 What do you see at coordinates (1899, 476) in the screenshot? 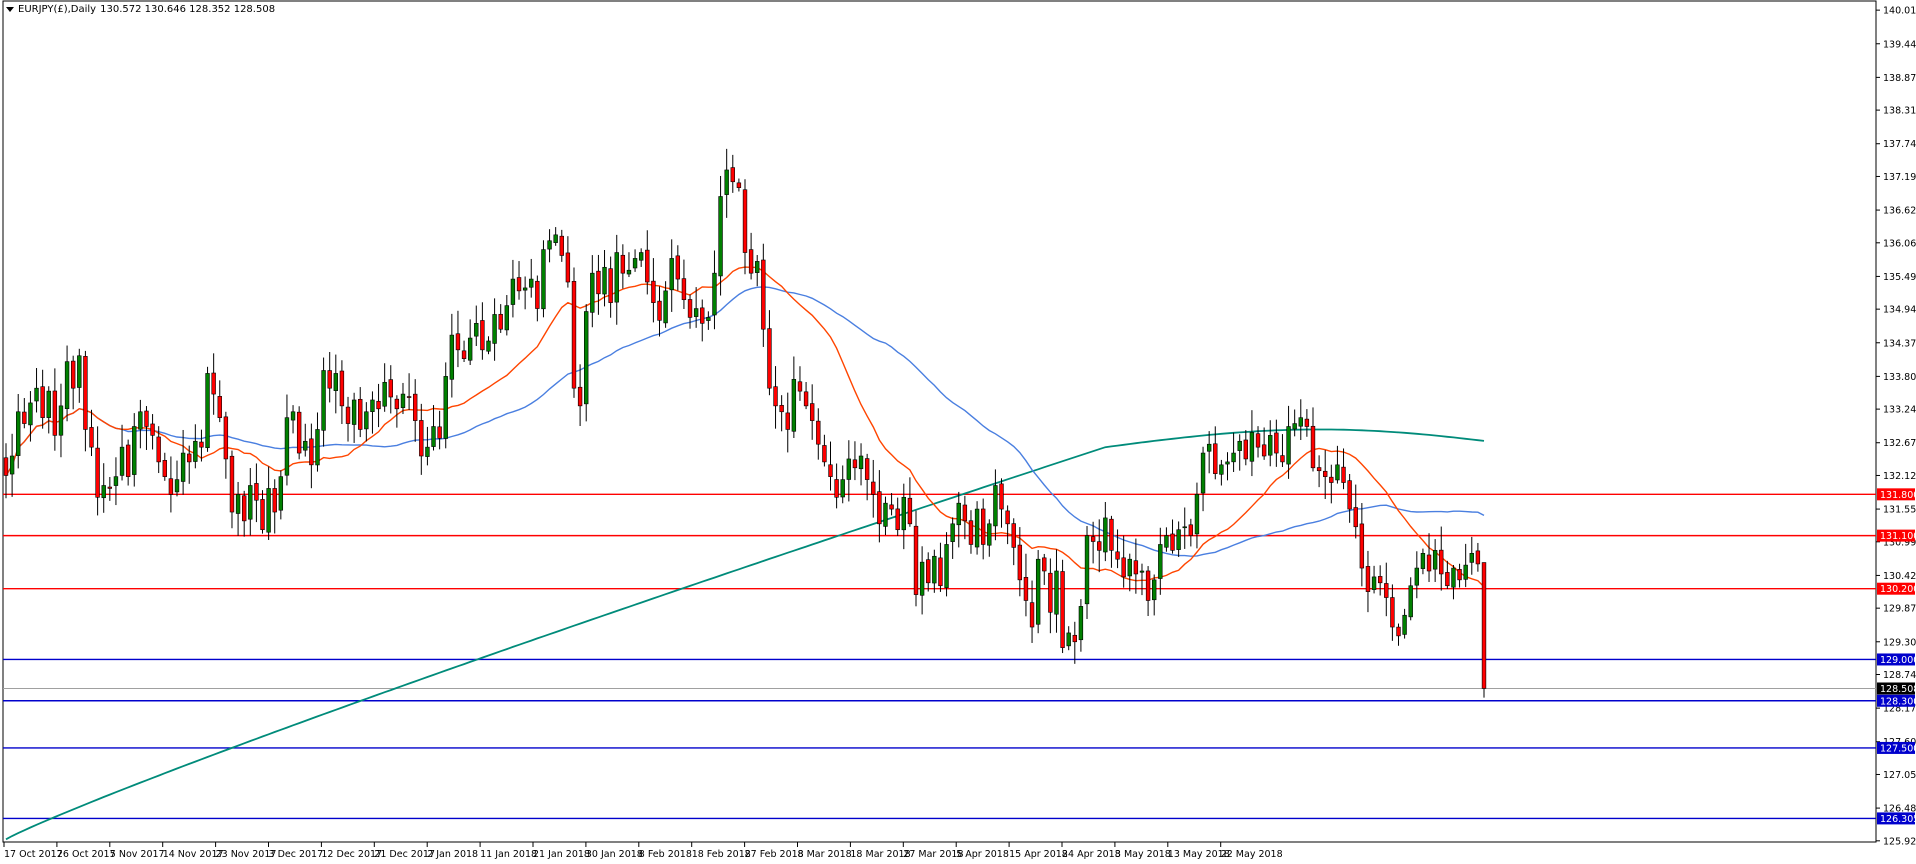
I see `price-tick-label: 132.120` at bounding box center [1899, 476].